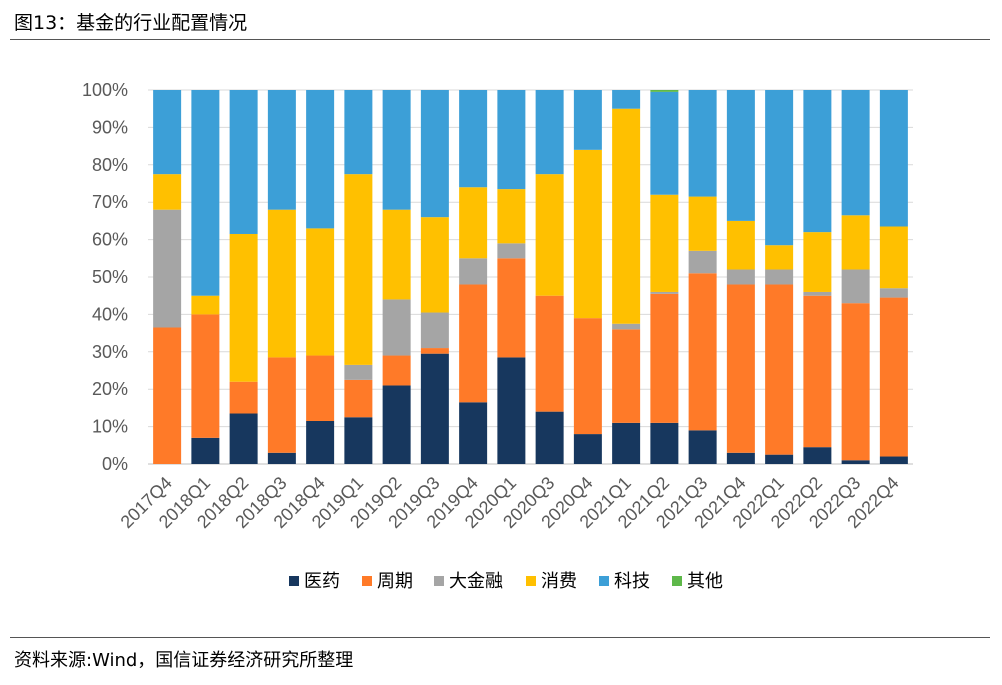 This screenshot has height=685, width=1002. I want to click on legend-label: 其他, so click(705, 581).